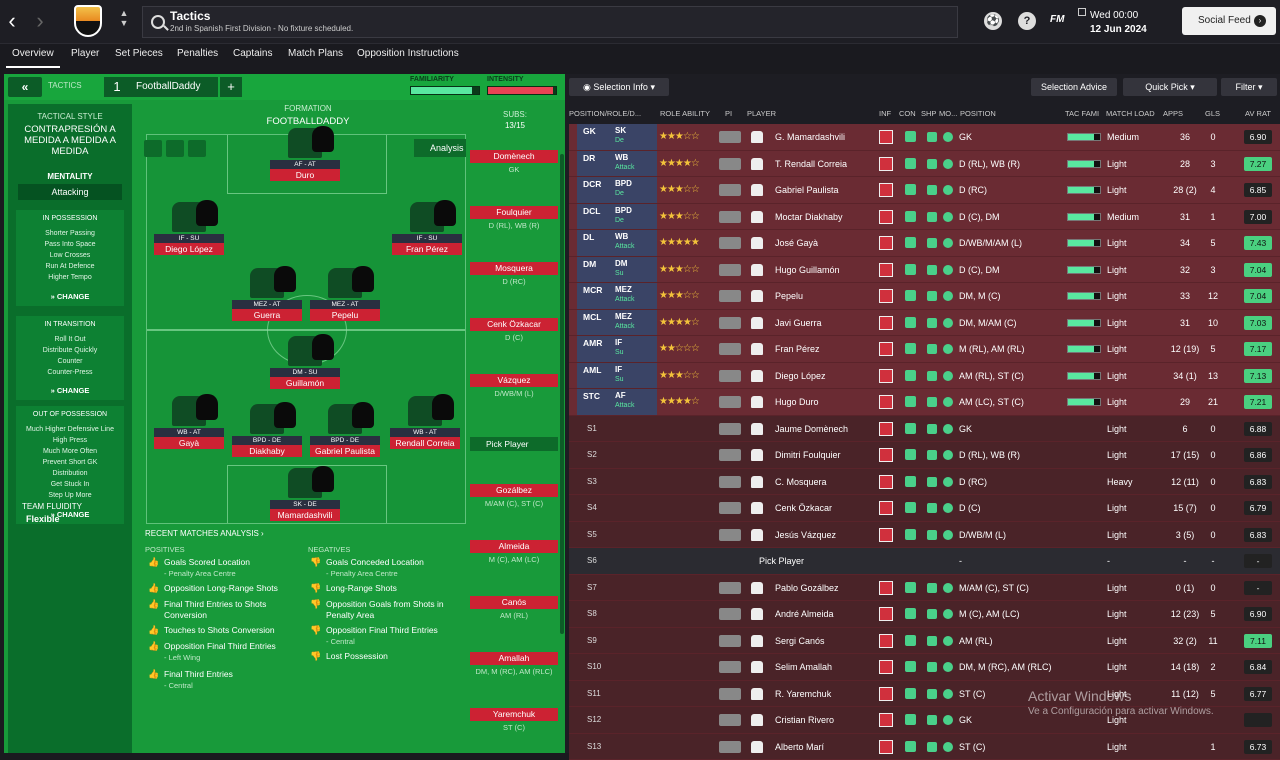 This screenshot has height=760, width=1280. Describe the element at coordinates (514, 268) in the screenshot. I see `sub-name: Mosquera` at that location.